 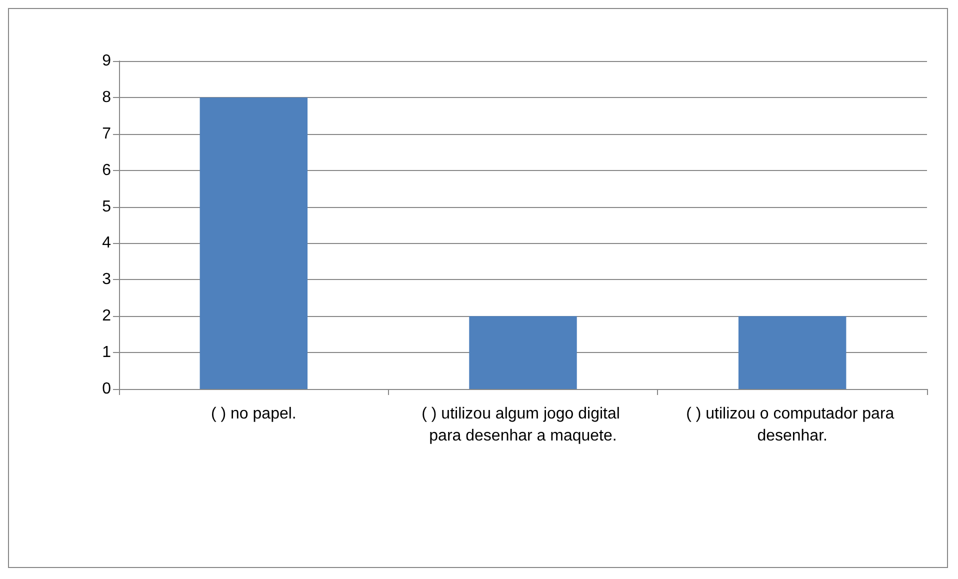 What do you see at coordinates (253, 414) in the screenshot?
I see `x-tick-label: ( ) no papel.` at bounding box center [253, 414].